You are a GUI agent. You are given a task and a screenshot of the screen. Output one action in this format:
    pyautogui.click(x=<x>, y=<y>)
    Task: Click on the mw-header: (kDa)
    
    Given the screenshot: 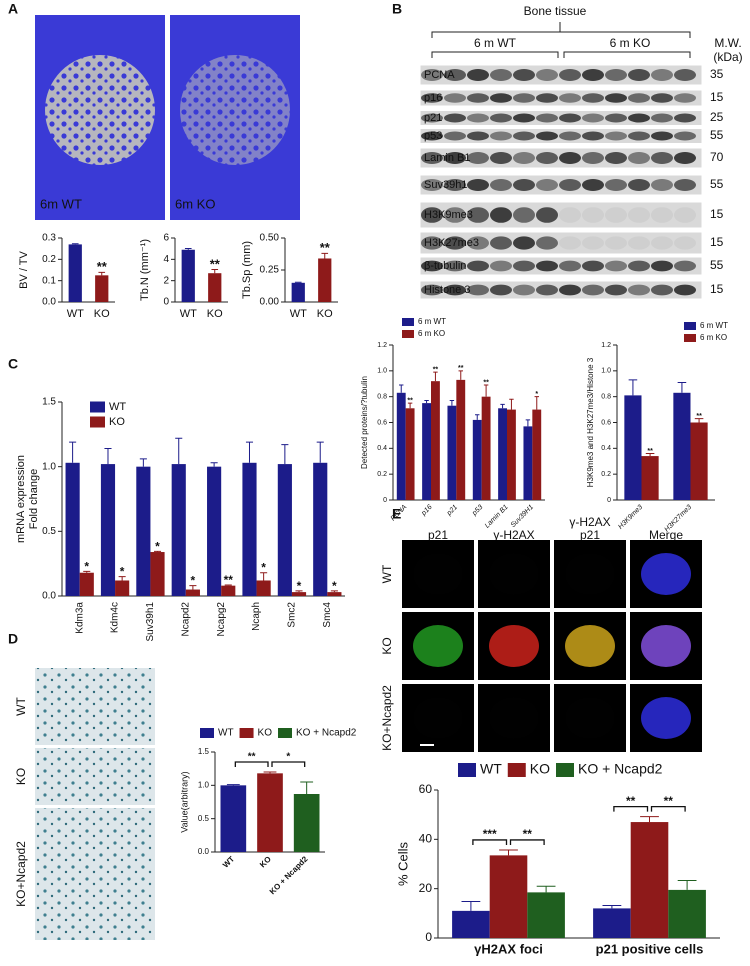 What is the action you would take?
    pyautogui.click(x=727, y=57)
    